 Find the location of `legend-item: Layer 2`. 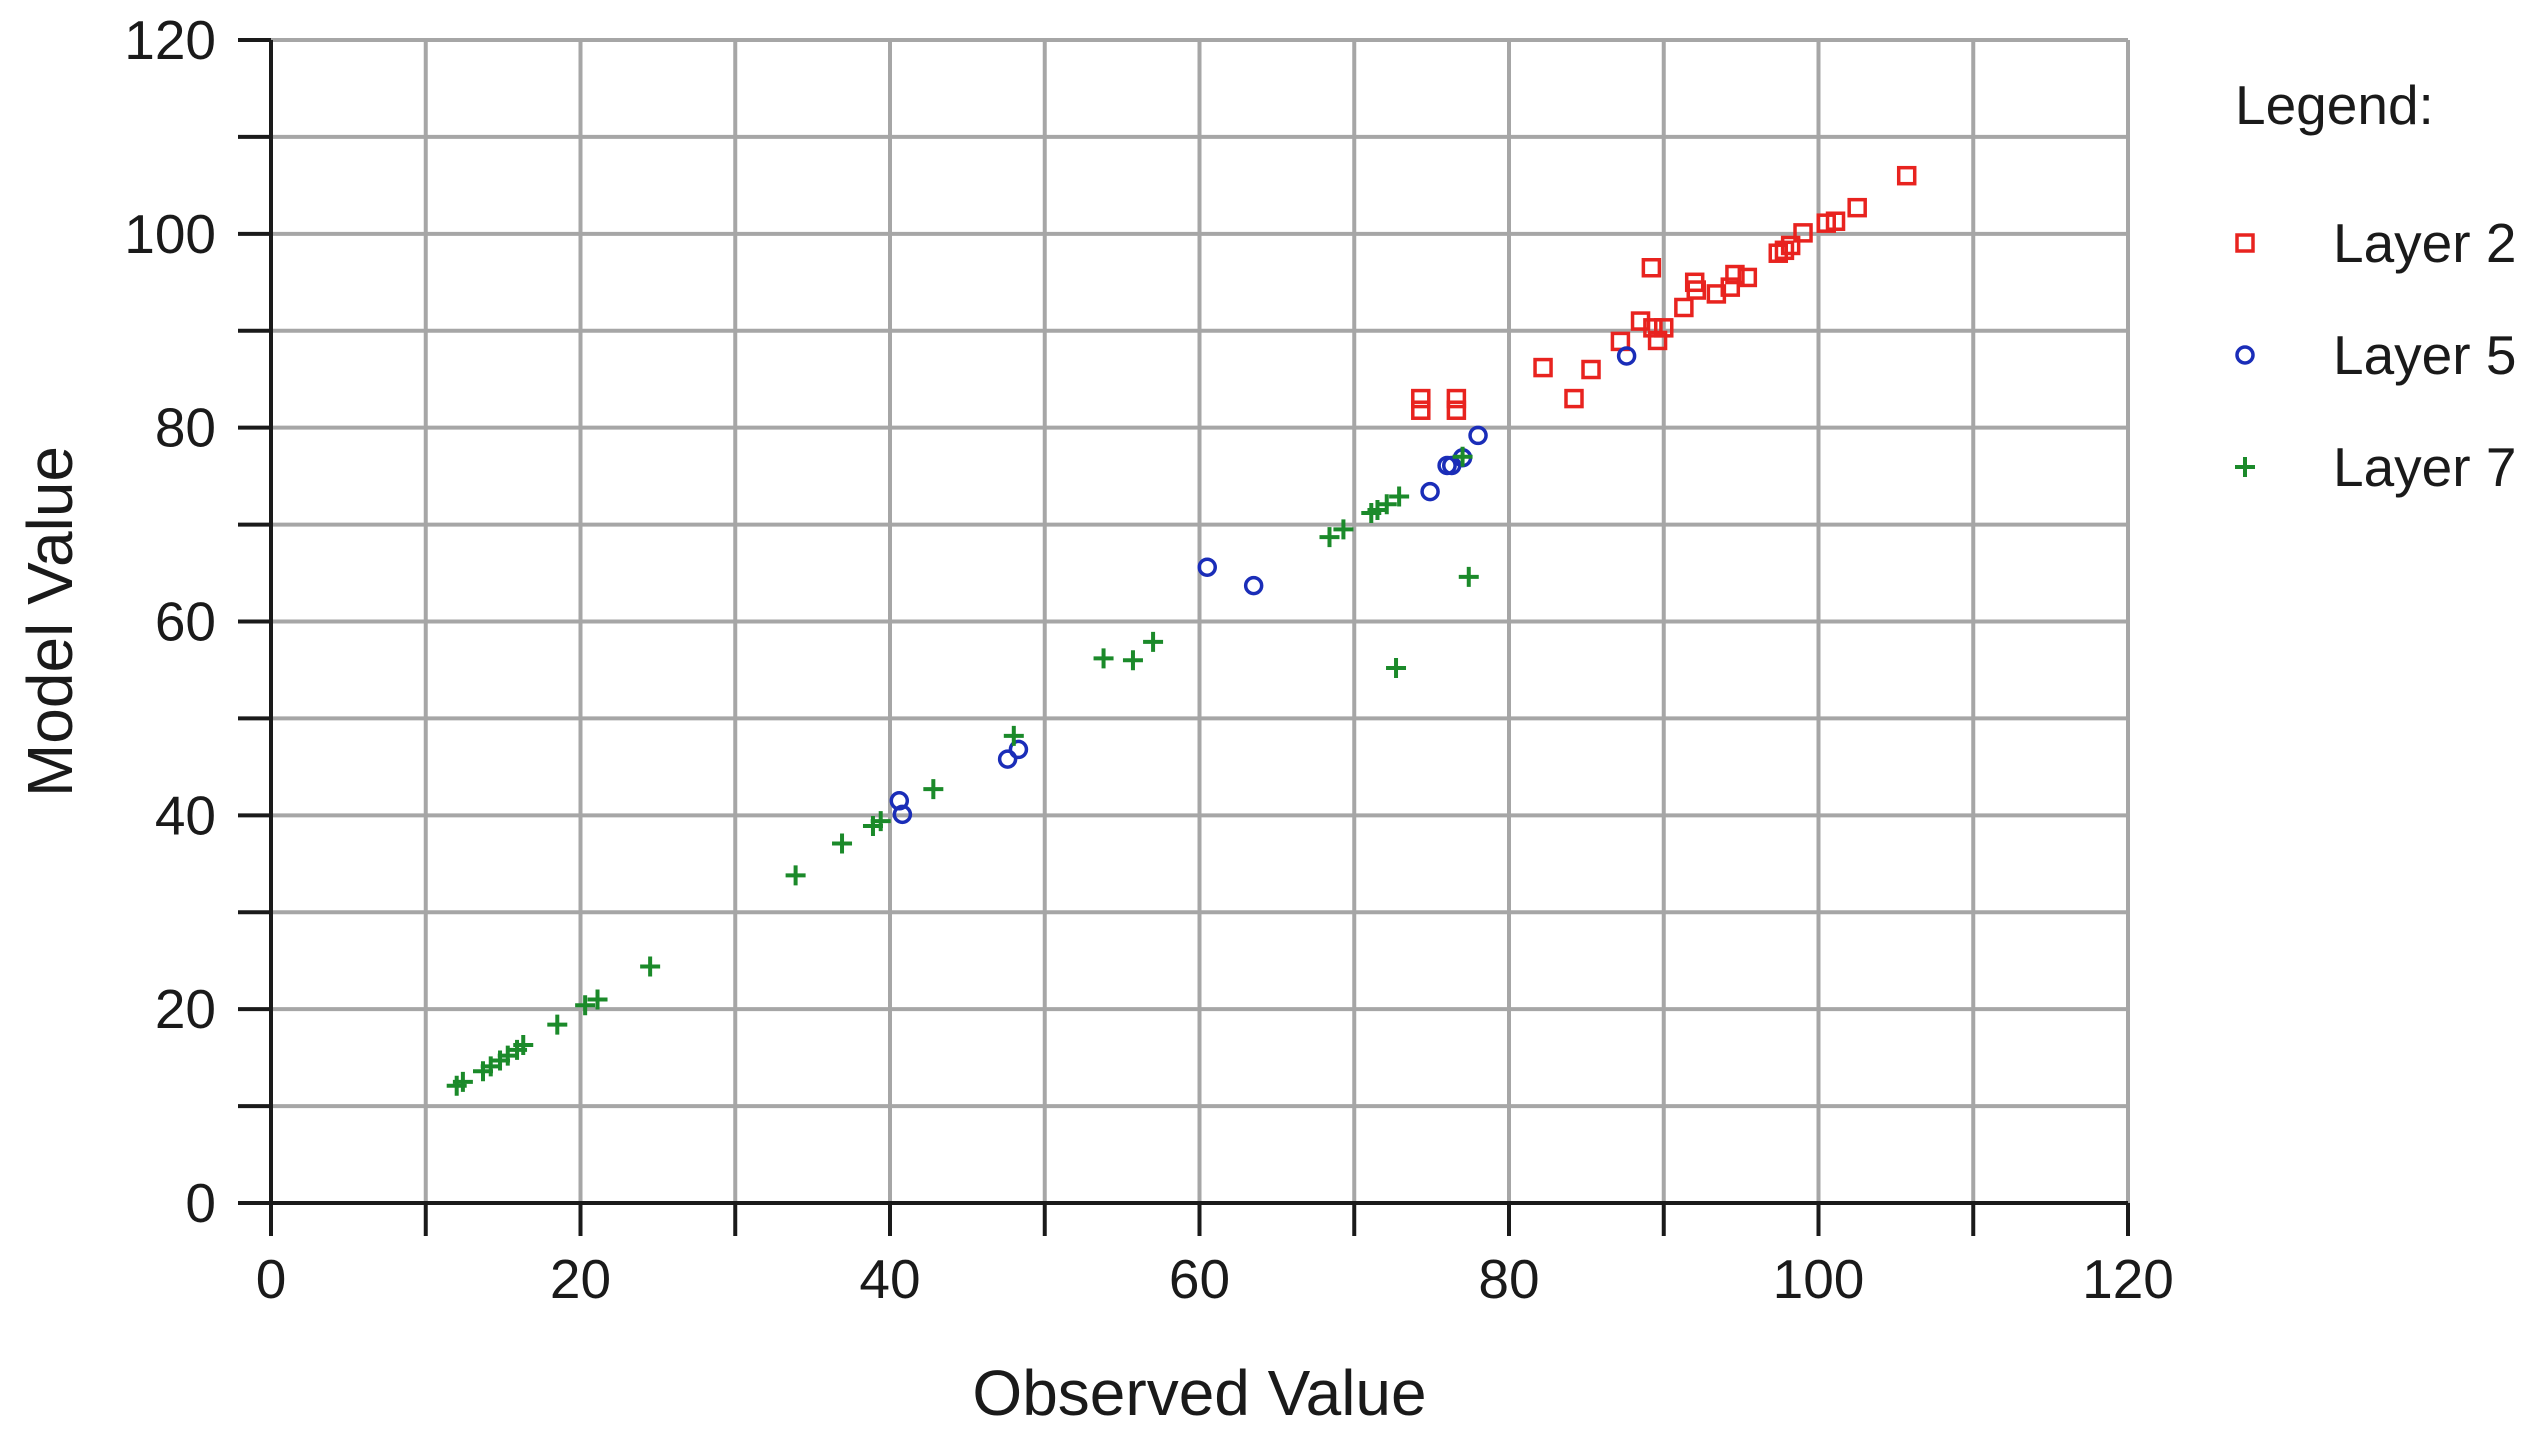

legend-item: Layer 2 is located at coordinates (2375, 243).